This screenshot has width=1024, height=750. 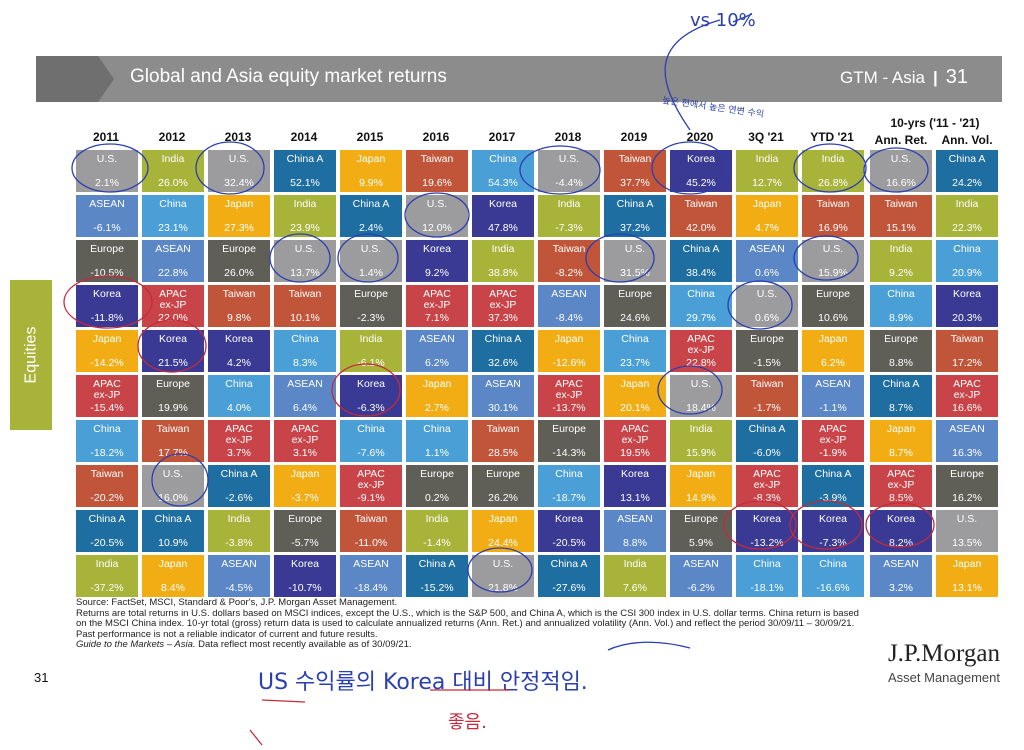 What do you see at coordinates (288, 76) in the screenshot?
I see `page-title: Global and Asia equity market returns` at bounding box center [288, 76].